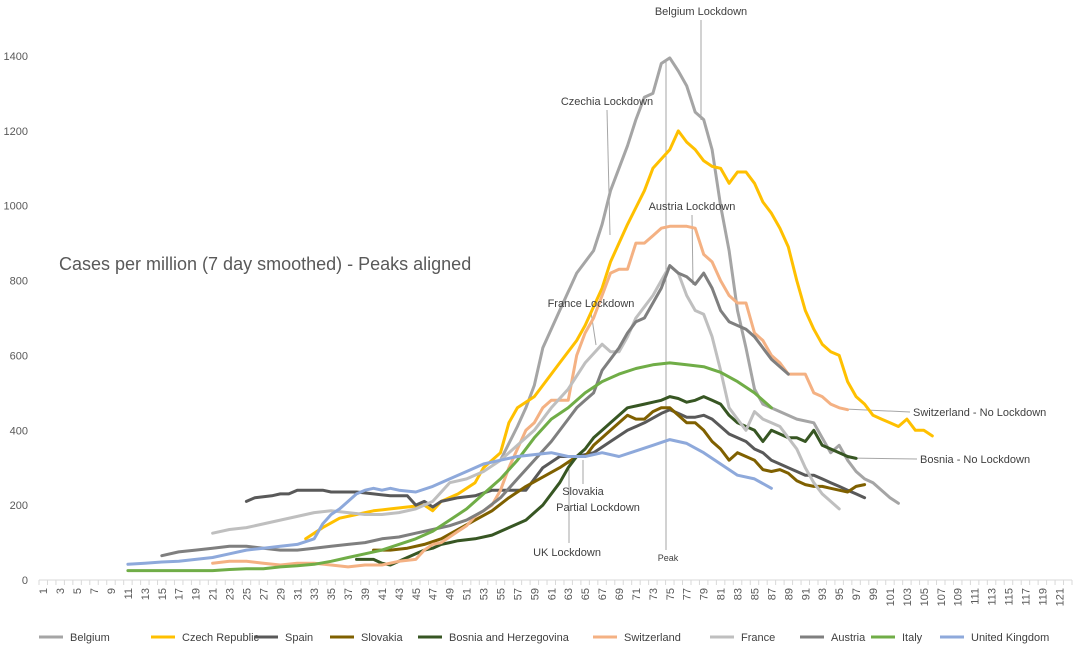 The height and width of the screenshot is (652, 1087). What do you see at coordinates (315, 594) in the screenshot?
I see `x-tick-label: 33` at bounding box center [315, 594].